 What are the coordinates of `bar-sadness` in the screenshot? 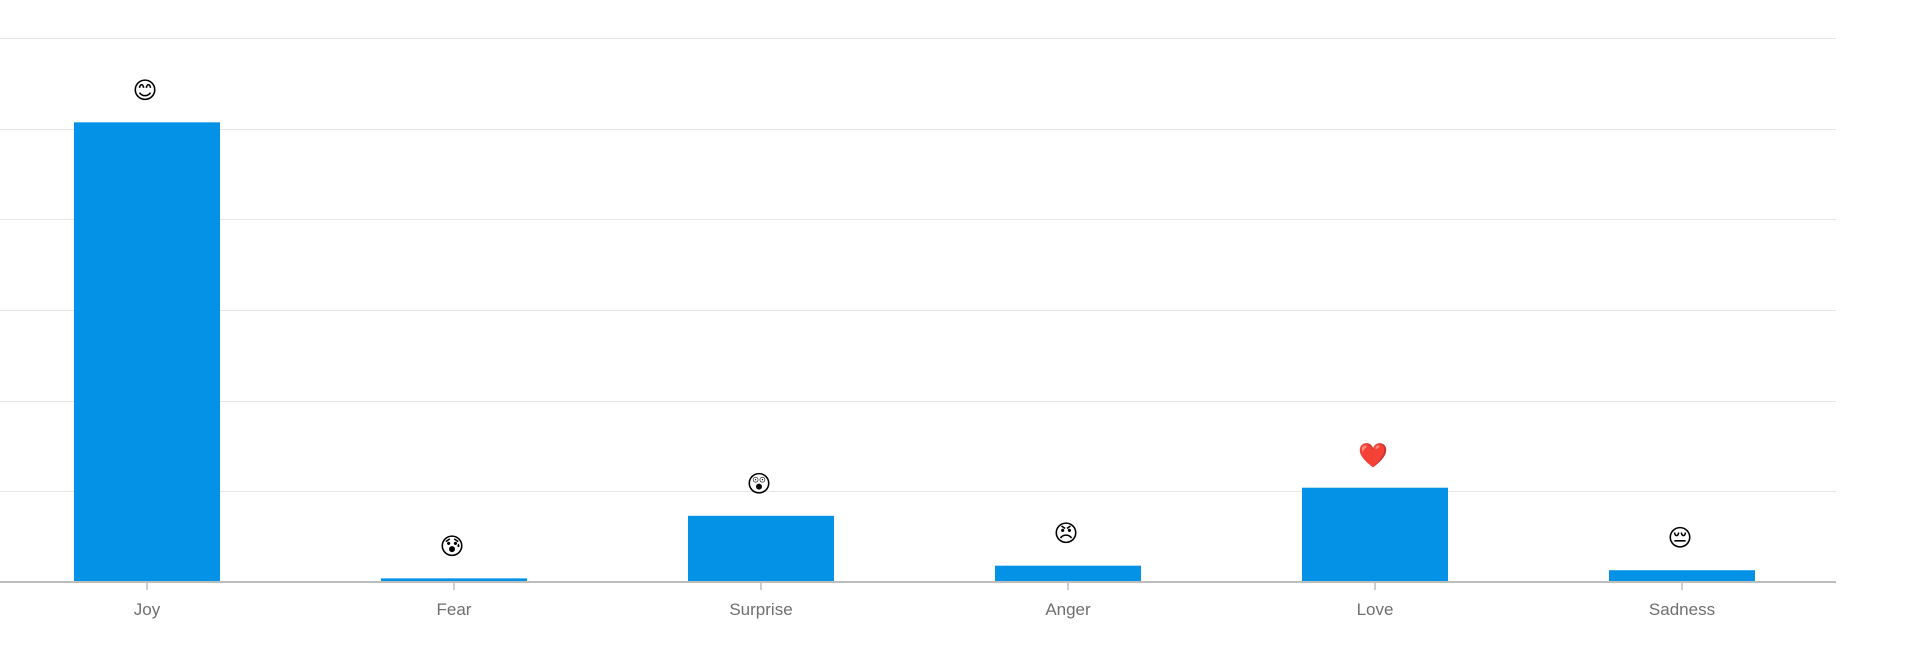 It's located at (1682, 576).